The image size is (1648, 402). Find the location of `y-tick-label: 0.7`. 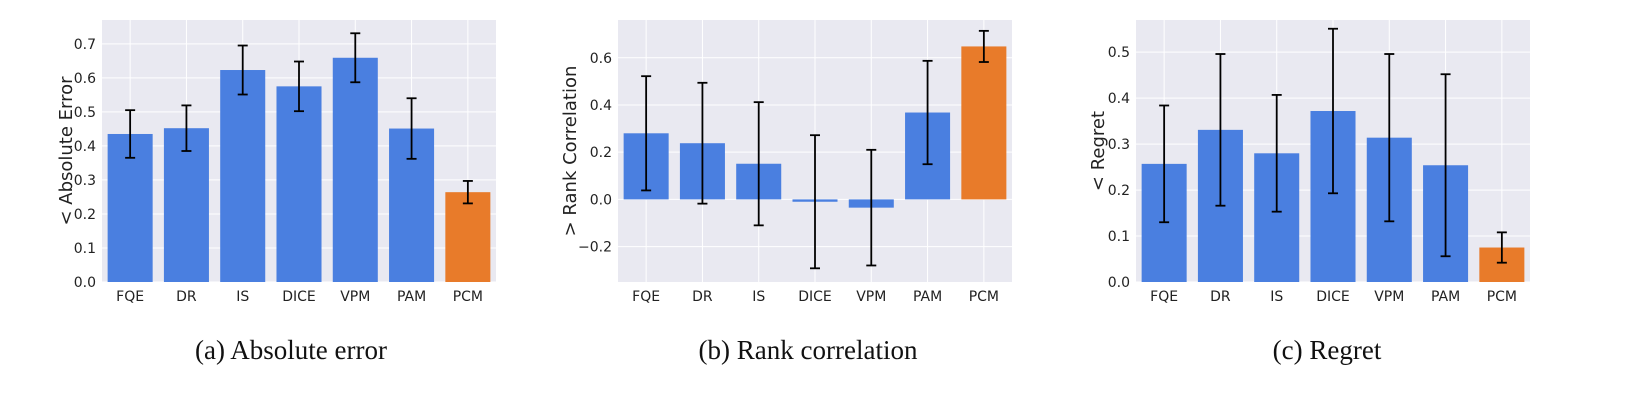

y-tick-label: 0.7 is located at coordinates (85, 45).